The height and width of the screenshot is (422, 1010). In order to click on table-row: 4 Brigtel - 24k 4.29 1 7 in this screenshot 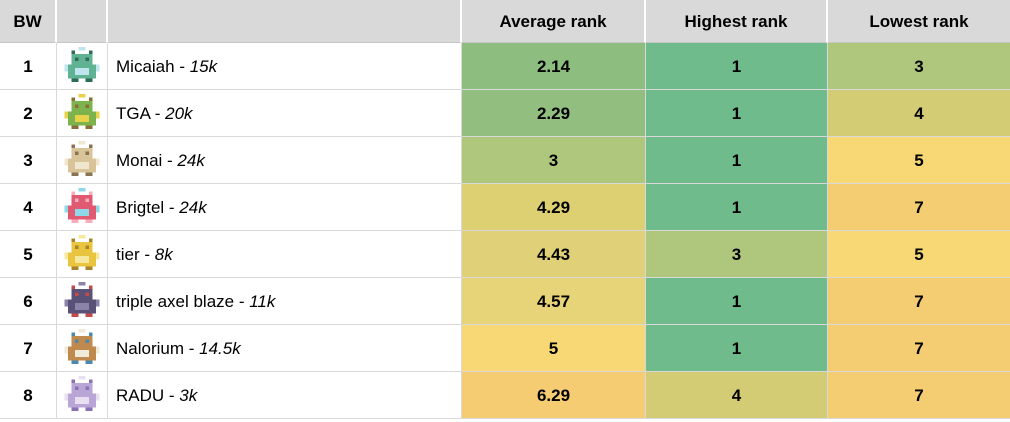, I will do `click(505, 207)`.